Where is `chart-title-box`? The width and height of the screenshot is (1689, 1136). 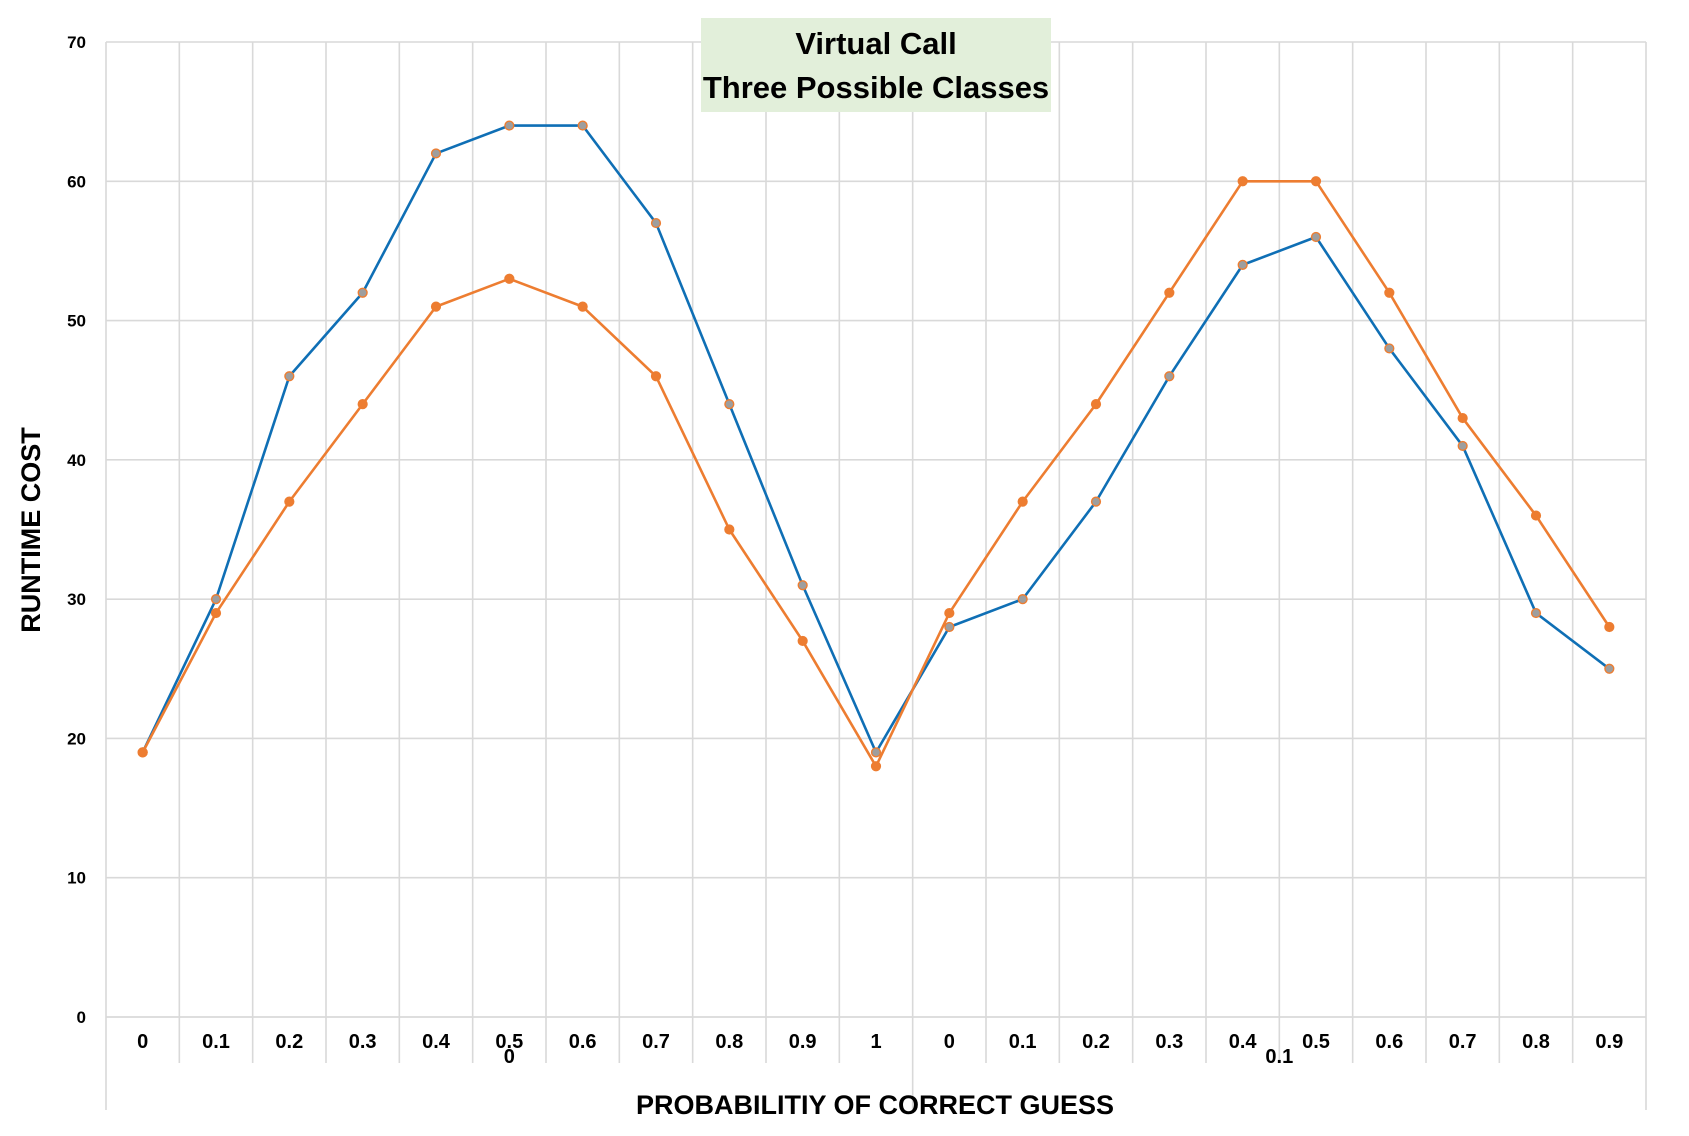 chart-title-box is located at coordinates (876, 65).